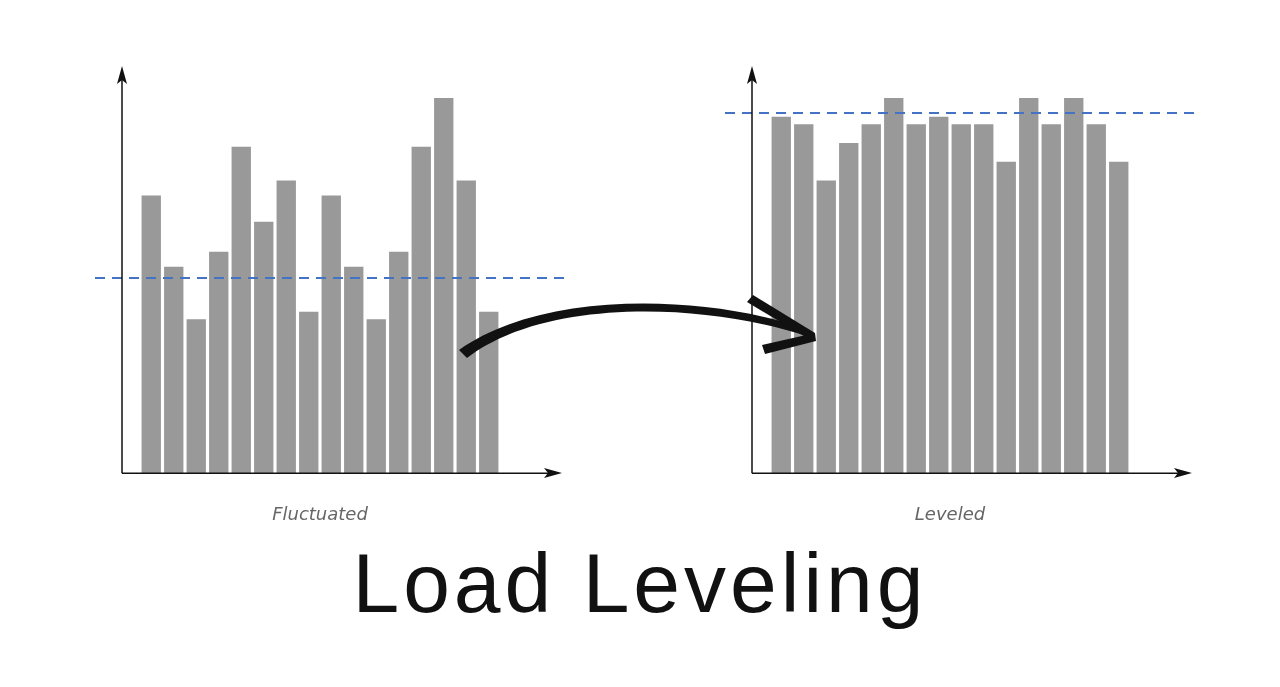 Image resolution: width=1280 pixels, height=687 pixels. I want to click on x-axis-title: Leveled, so click(950, 513).